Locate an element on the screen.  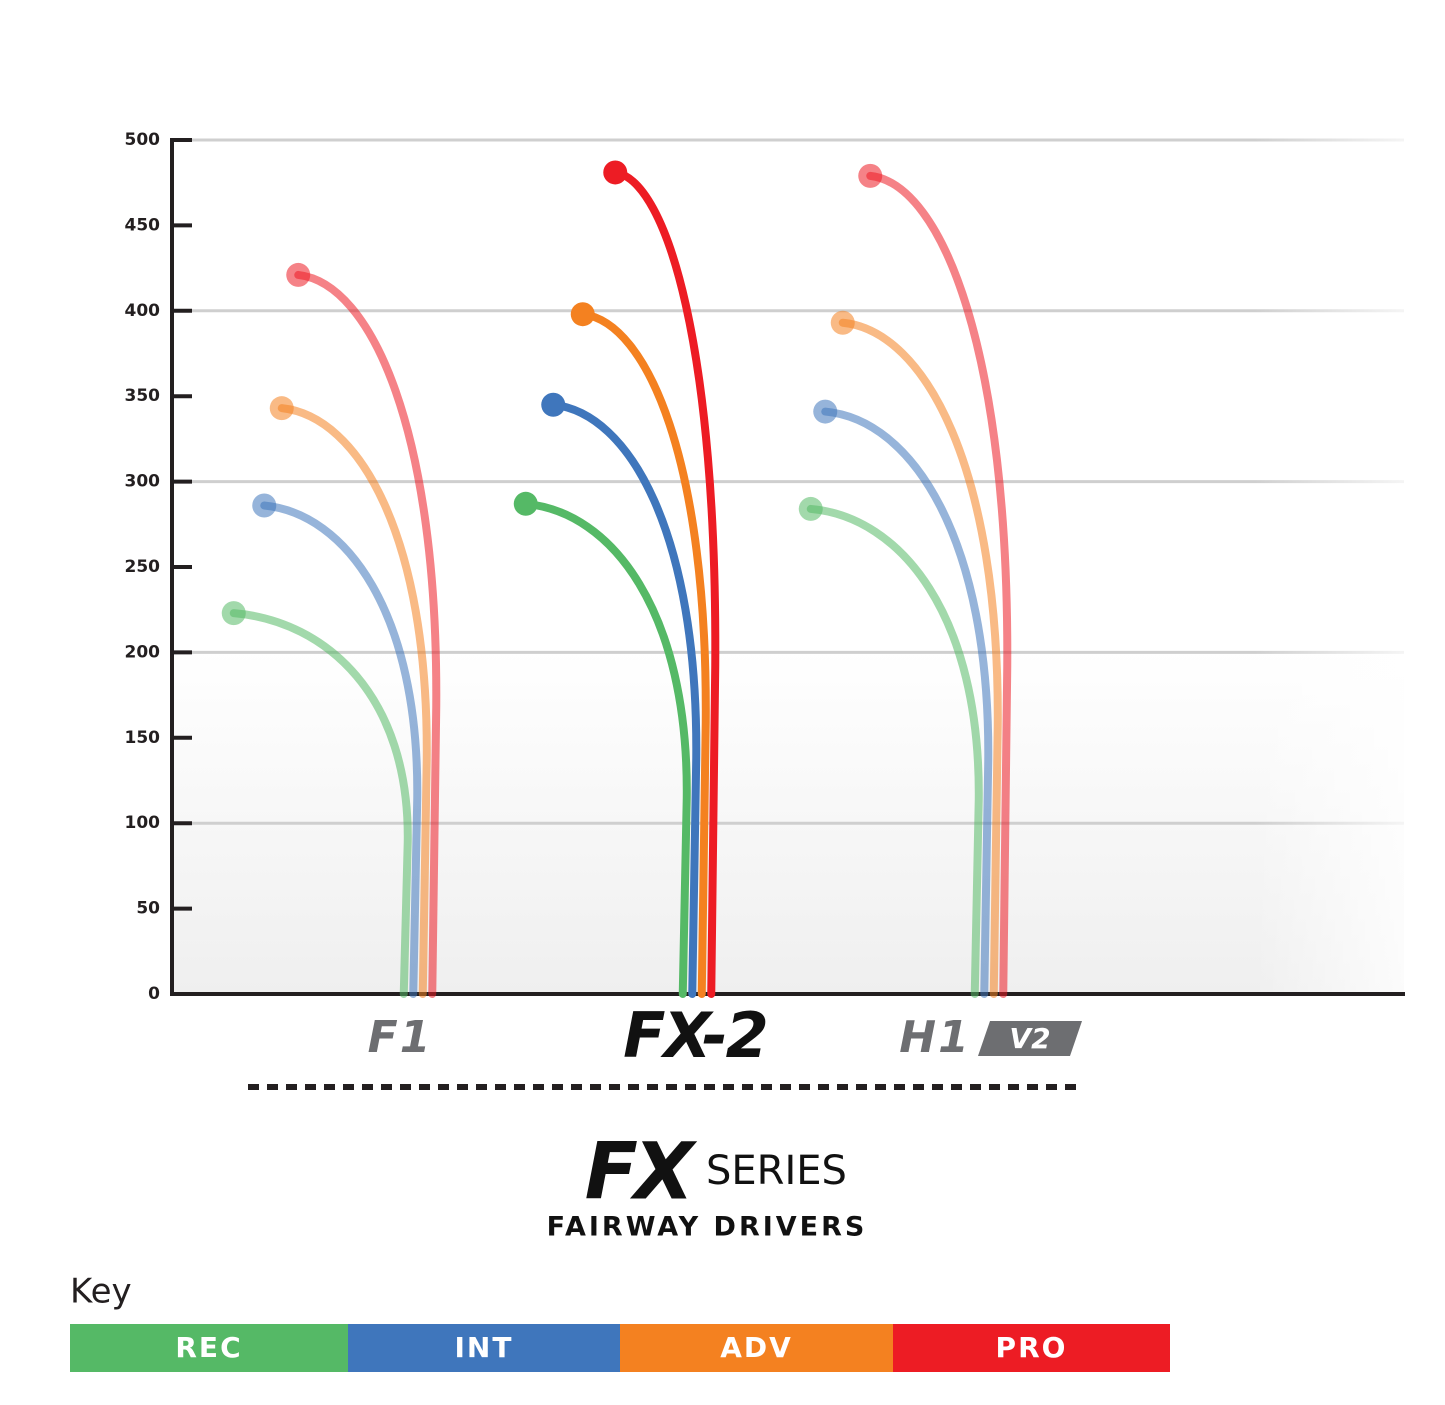
y-tick-label: 150 is located at coordinates (143, 738).